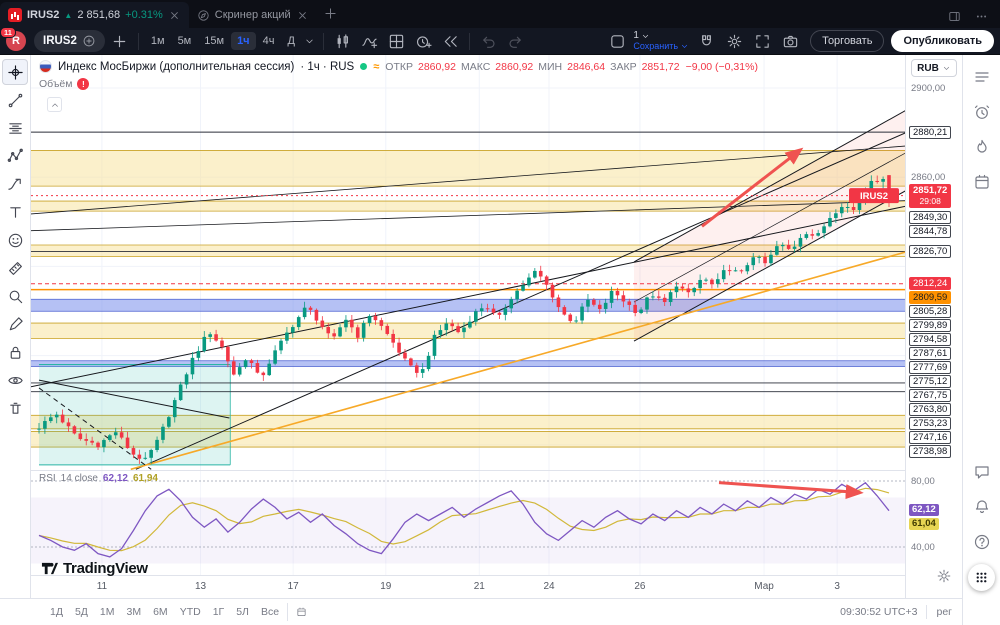 Image resolution: width=1000 pixels, height=625 pixels. I want to click on more-options-icon, so click(981, 16).